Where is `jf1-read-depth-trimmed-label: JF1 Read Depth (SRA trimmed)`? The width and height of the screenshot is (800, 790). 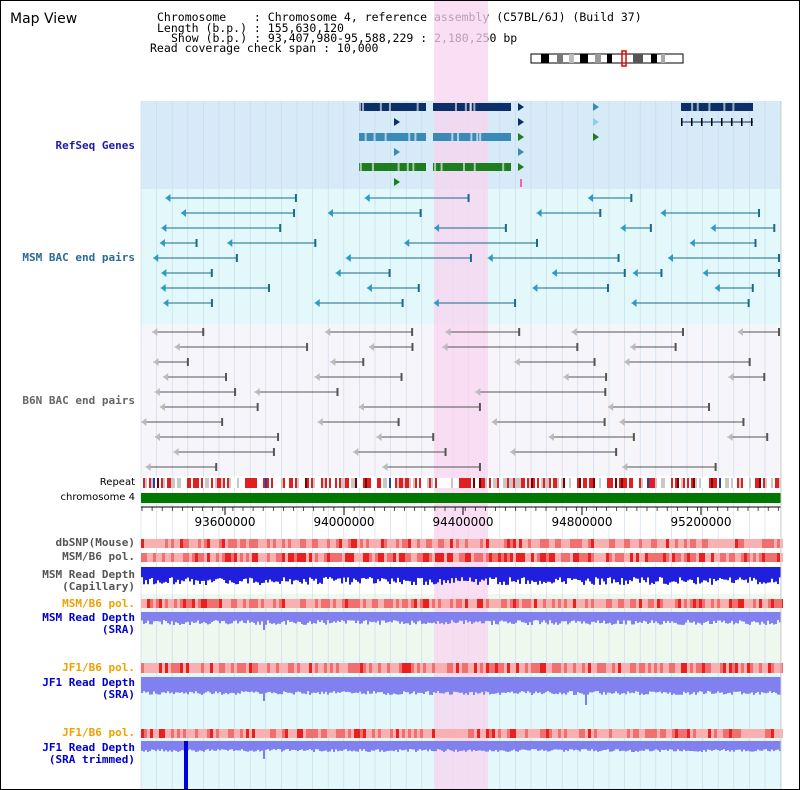 jf1-read-depth-trimmed-label: JF1 Read Depth (SRA trimmed) is located at coordinates (88, 753).